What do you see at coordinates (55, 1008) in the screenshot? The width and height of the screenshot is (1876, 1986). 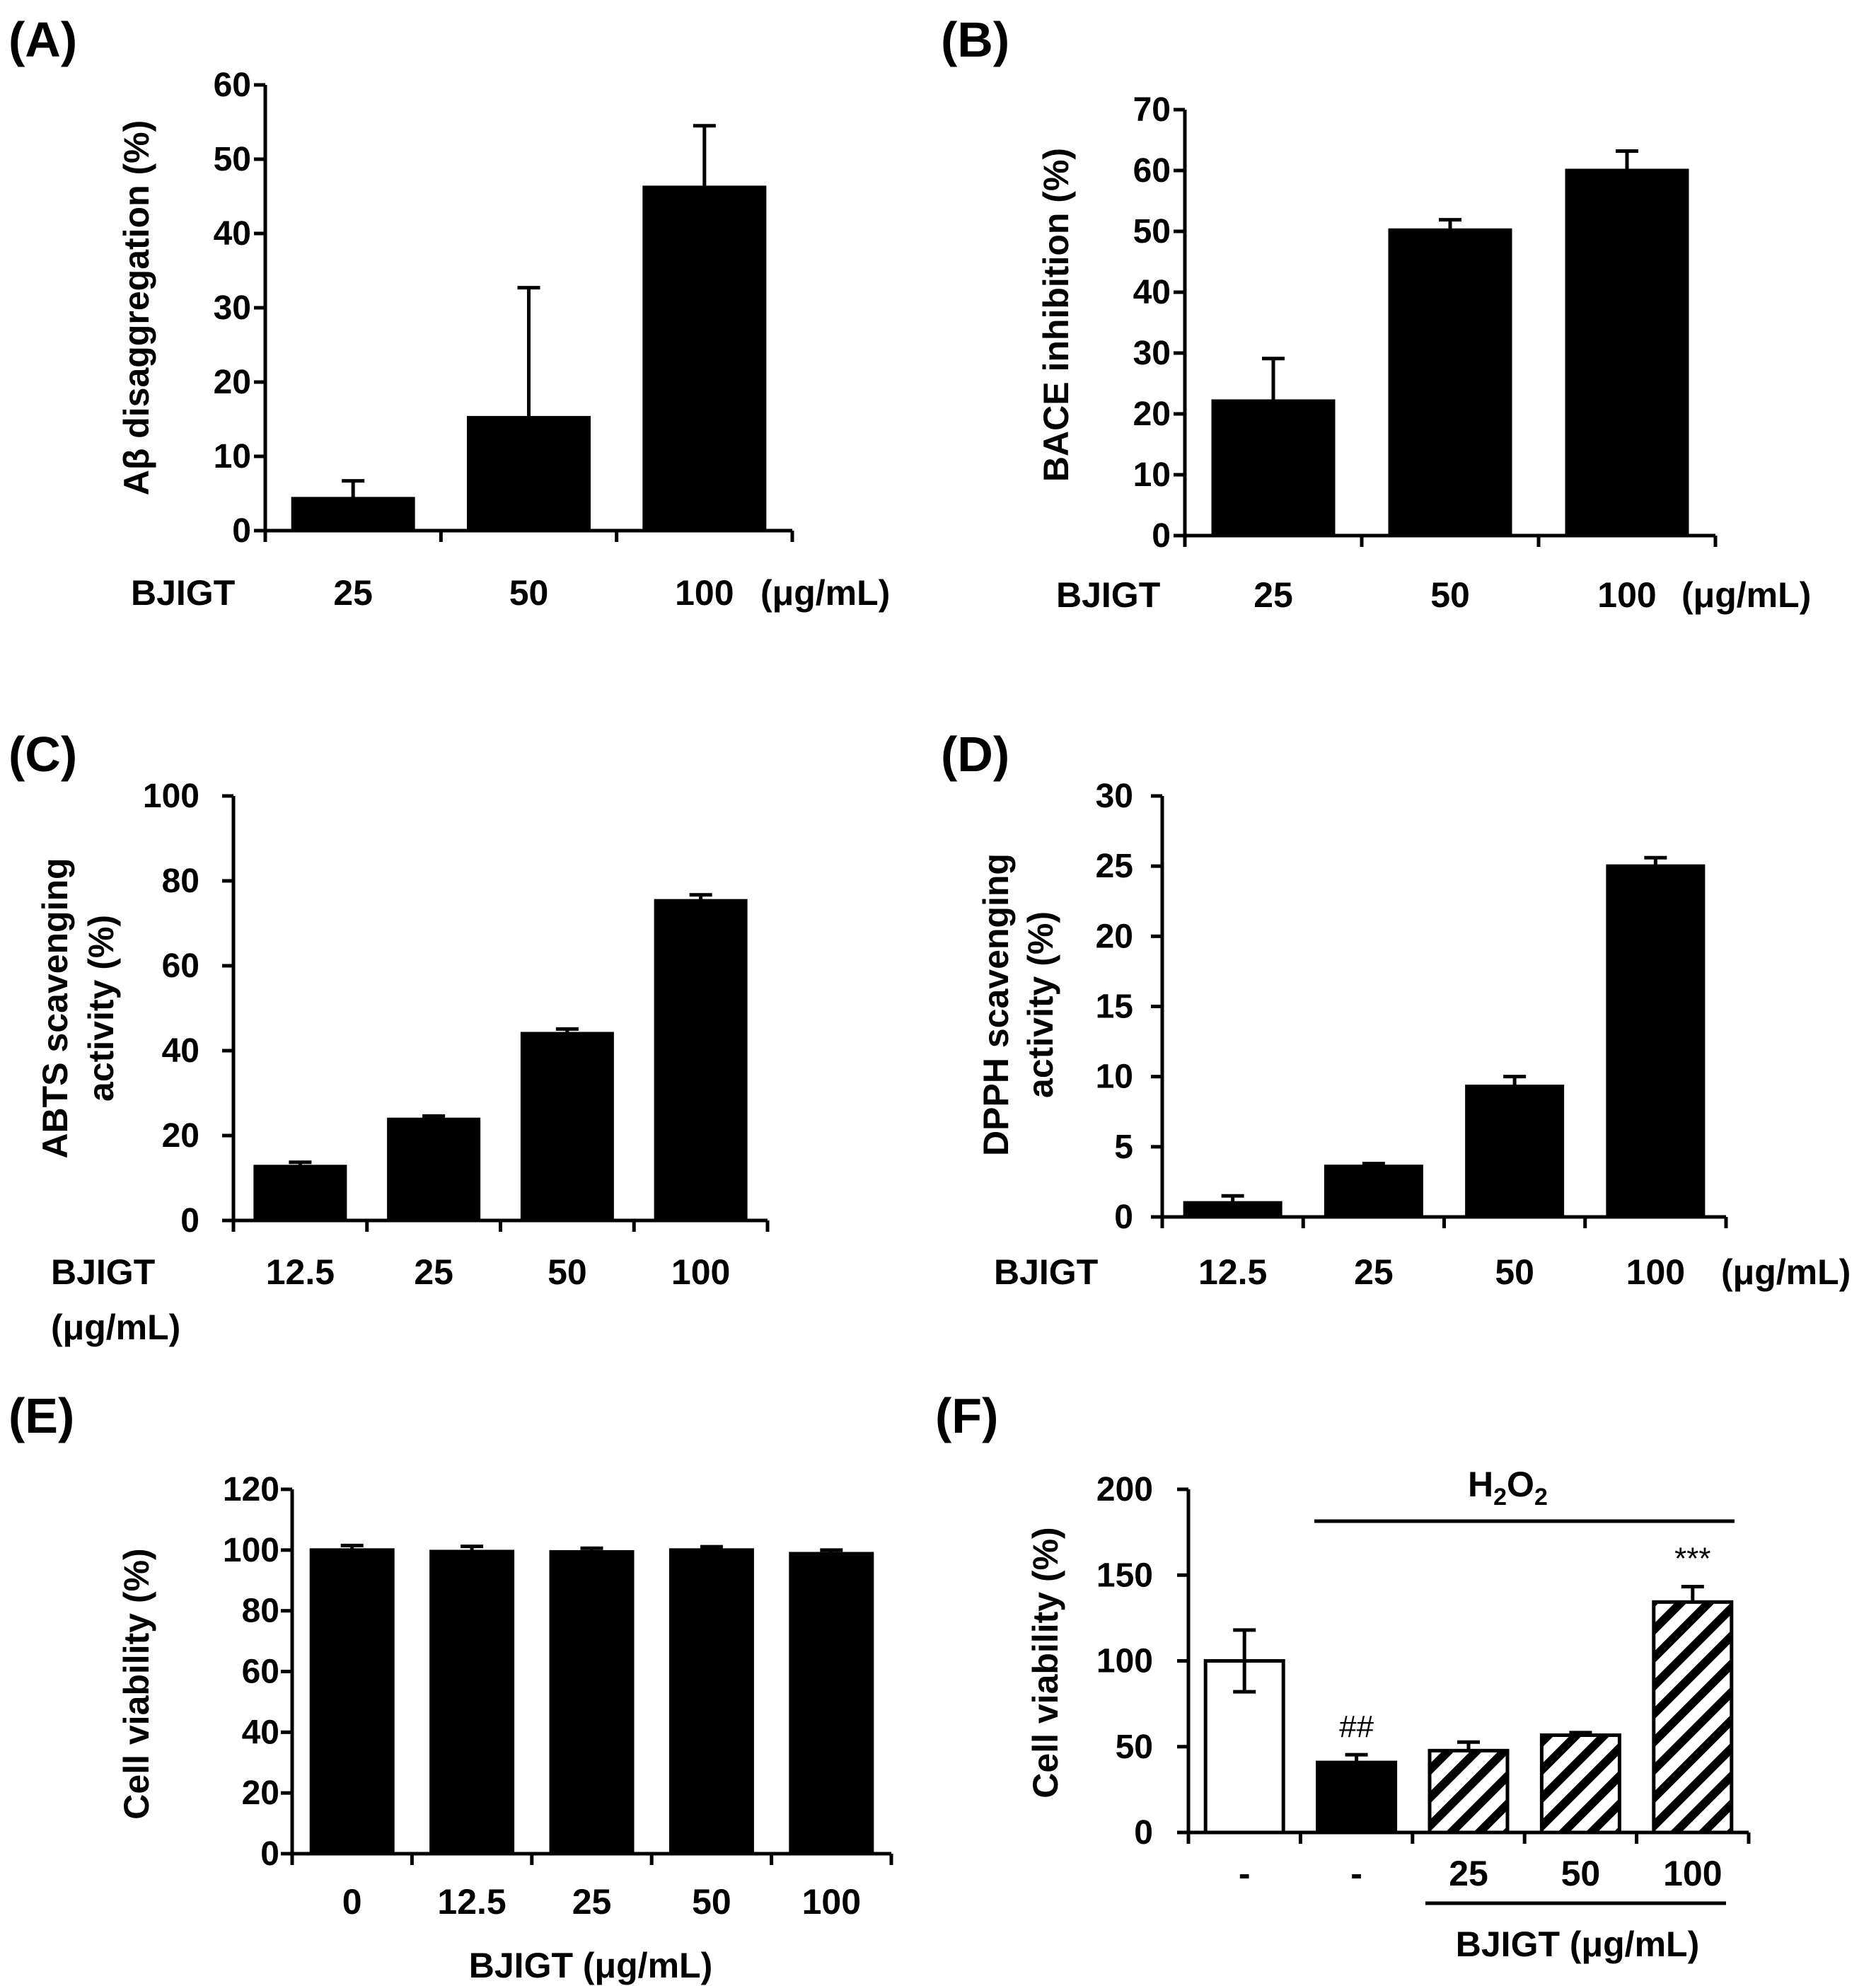 I see `y-axis-title: ABTS scavenging` at bounding box center [55, 1008].